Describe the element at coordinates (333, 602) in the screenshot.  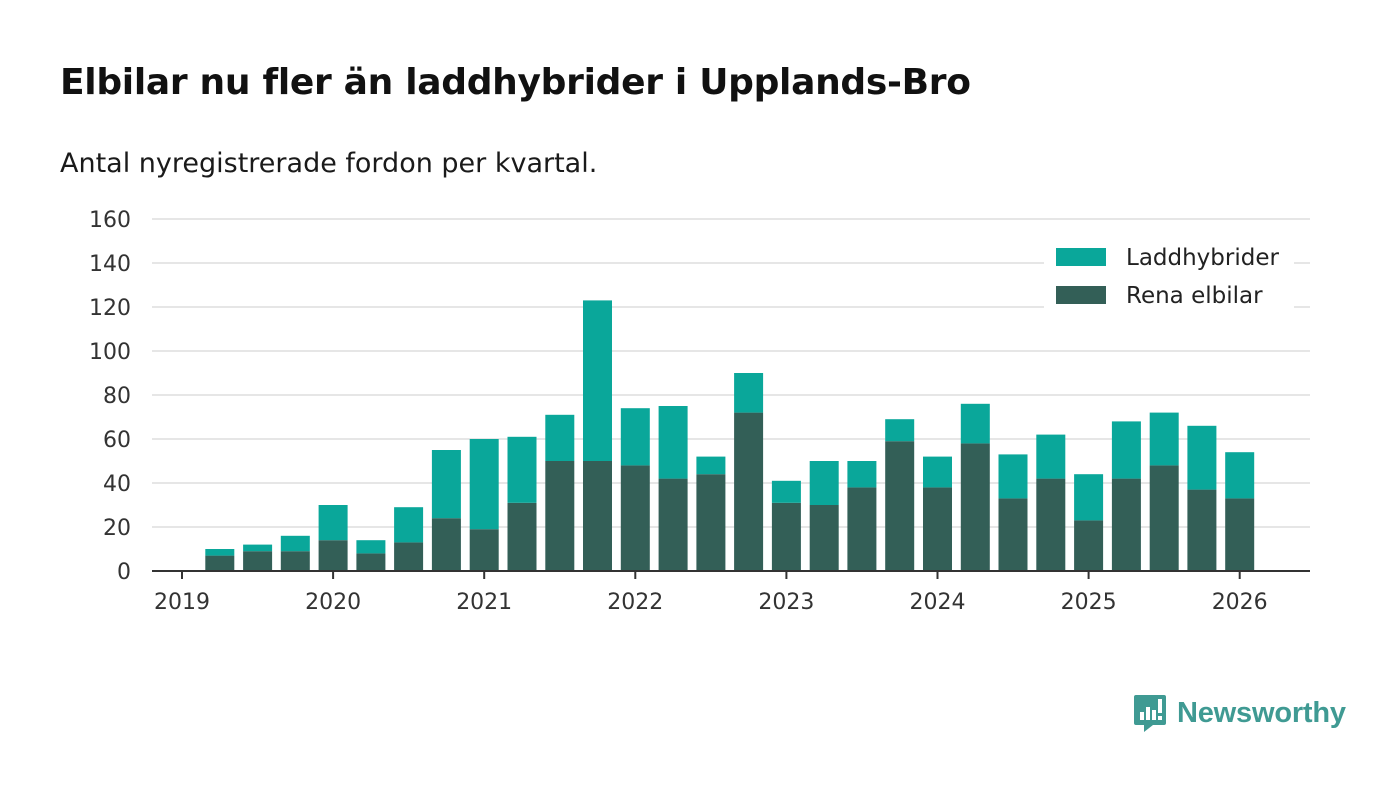
I see `x-tick-label: 2020` at that location.